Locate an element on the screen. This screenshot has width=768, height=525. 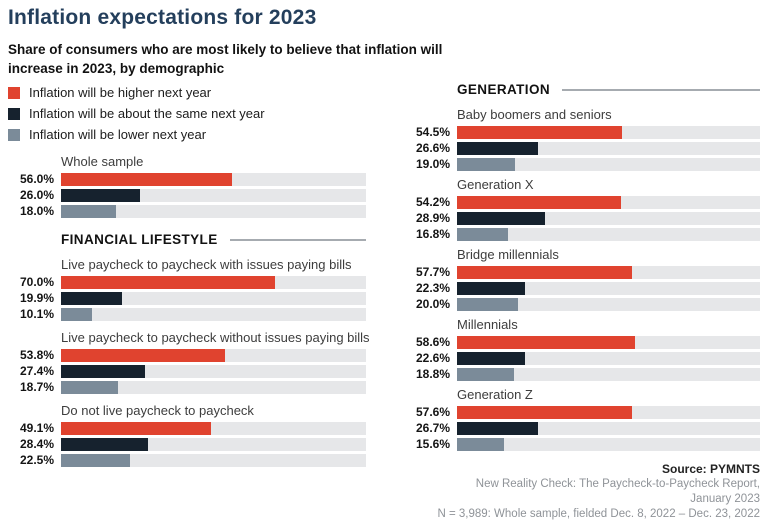
value-label: 57.7% is located at coordinates (432, 272).